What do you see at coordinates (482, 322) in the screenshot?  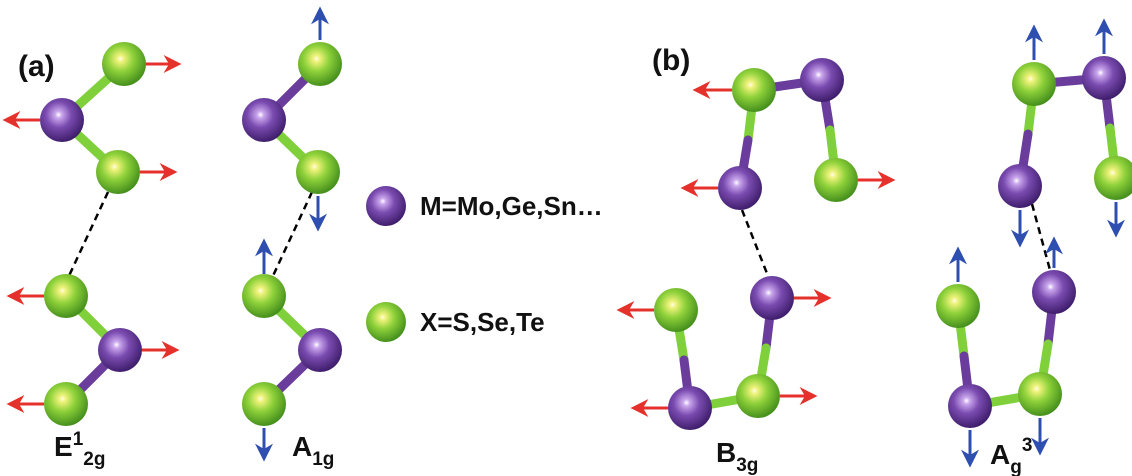 I see `legend-chalcogen-label: X=S,Se,Te` at bounding box center [482, 322].